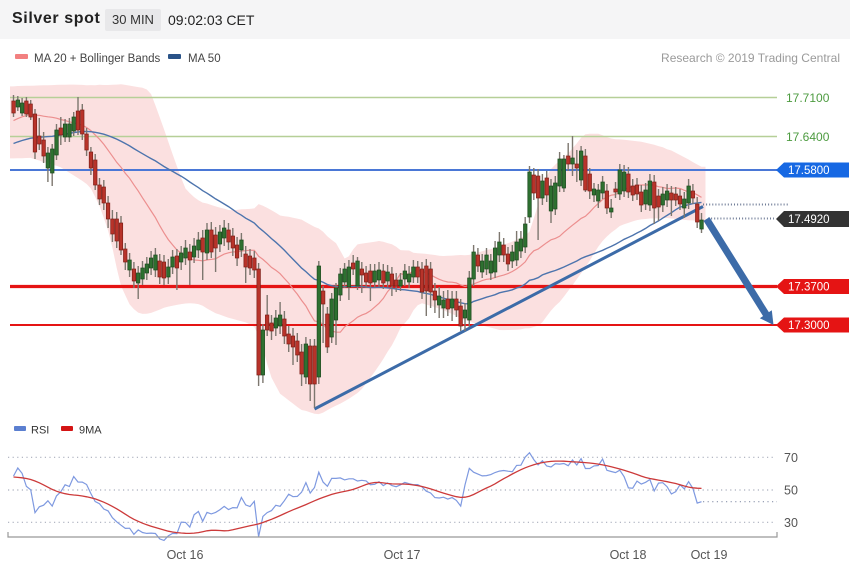 The width and height of the screenshot is (850, 576). What do you see at coordinates (791, 491) in the screenshot?
I see `svg-text: 50` at bounding box center [791, 491].